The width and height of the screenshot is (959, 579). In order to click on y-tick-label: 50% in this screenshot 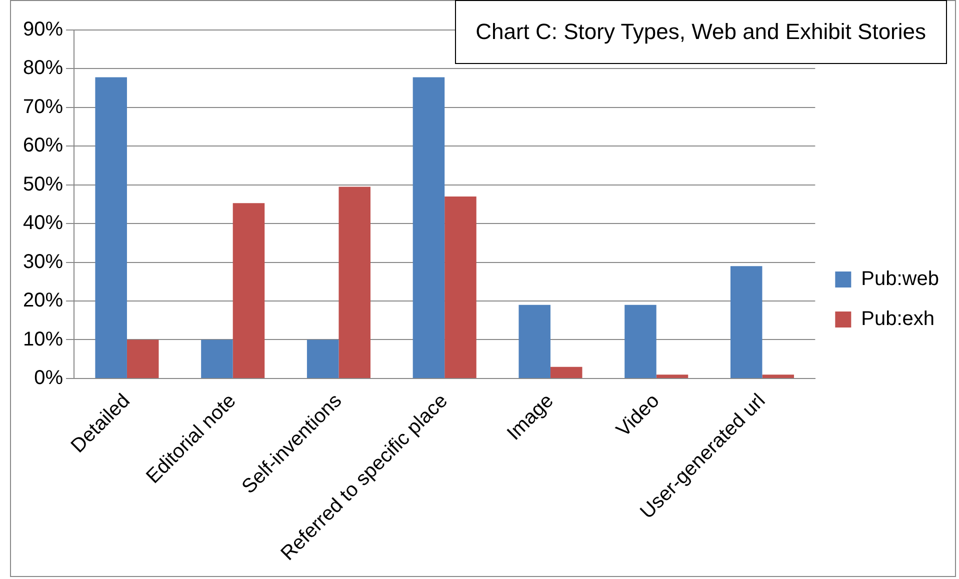, I will do `click(43, 184)`.